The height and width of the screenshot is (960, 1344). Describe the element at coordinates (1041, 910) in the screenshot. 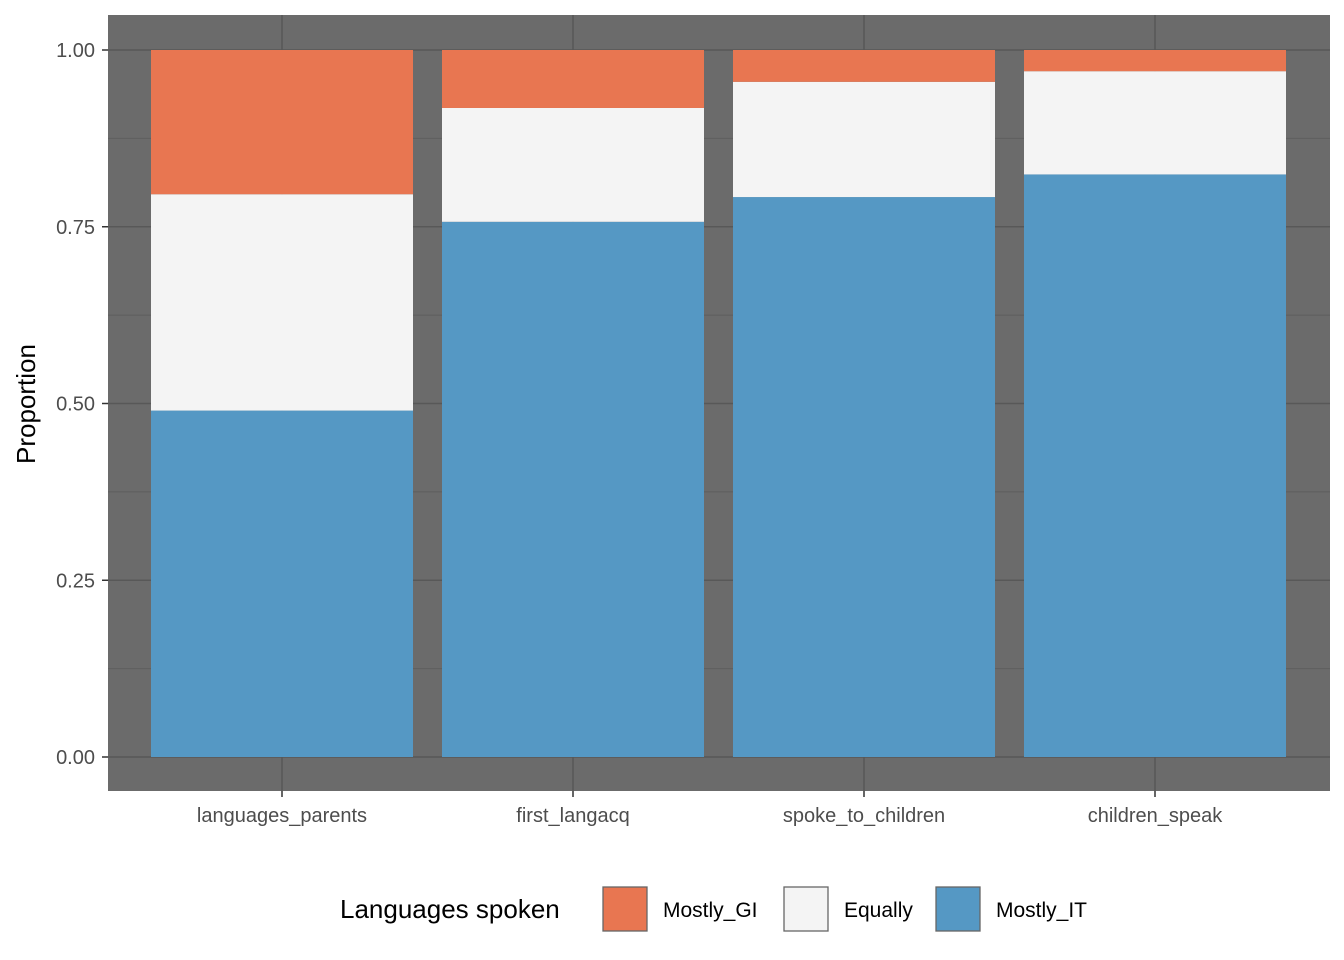

I see `legend-label-mostly-it: Mostly_IT` at that location.